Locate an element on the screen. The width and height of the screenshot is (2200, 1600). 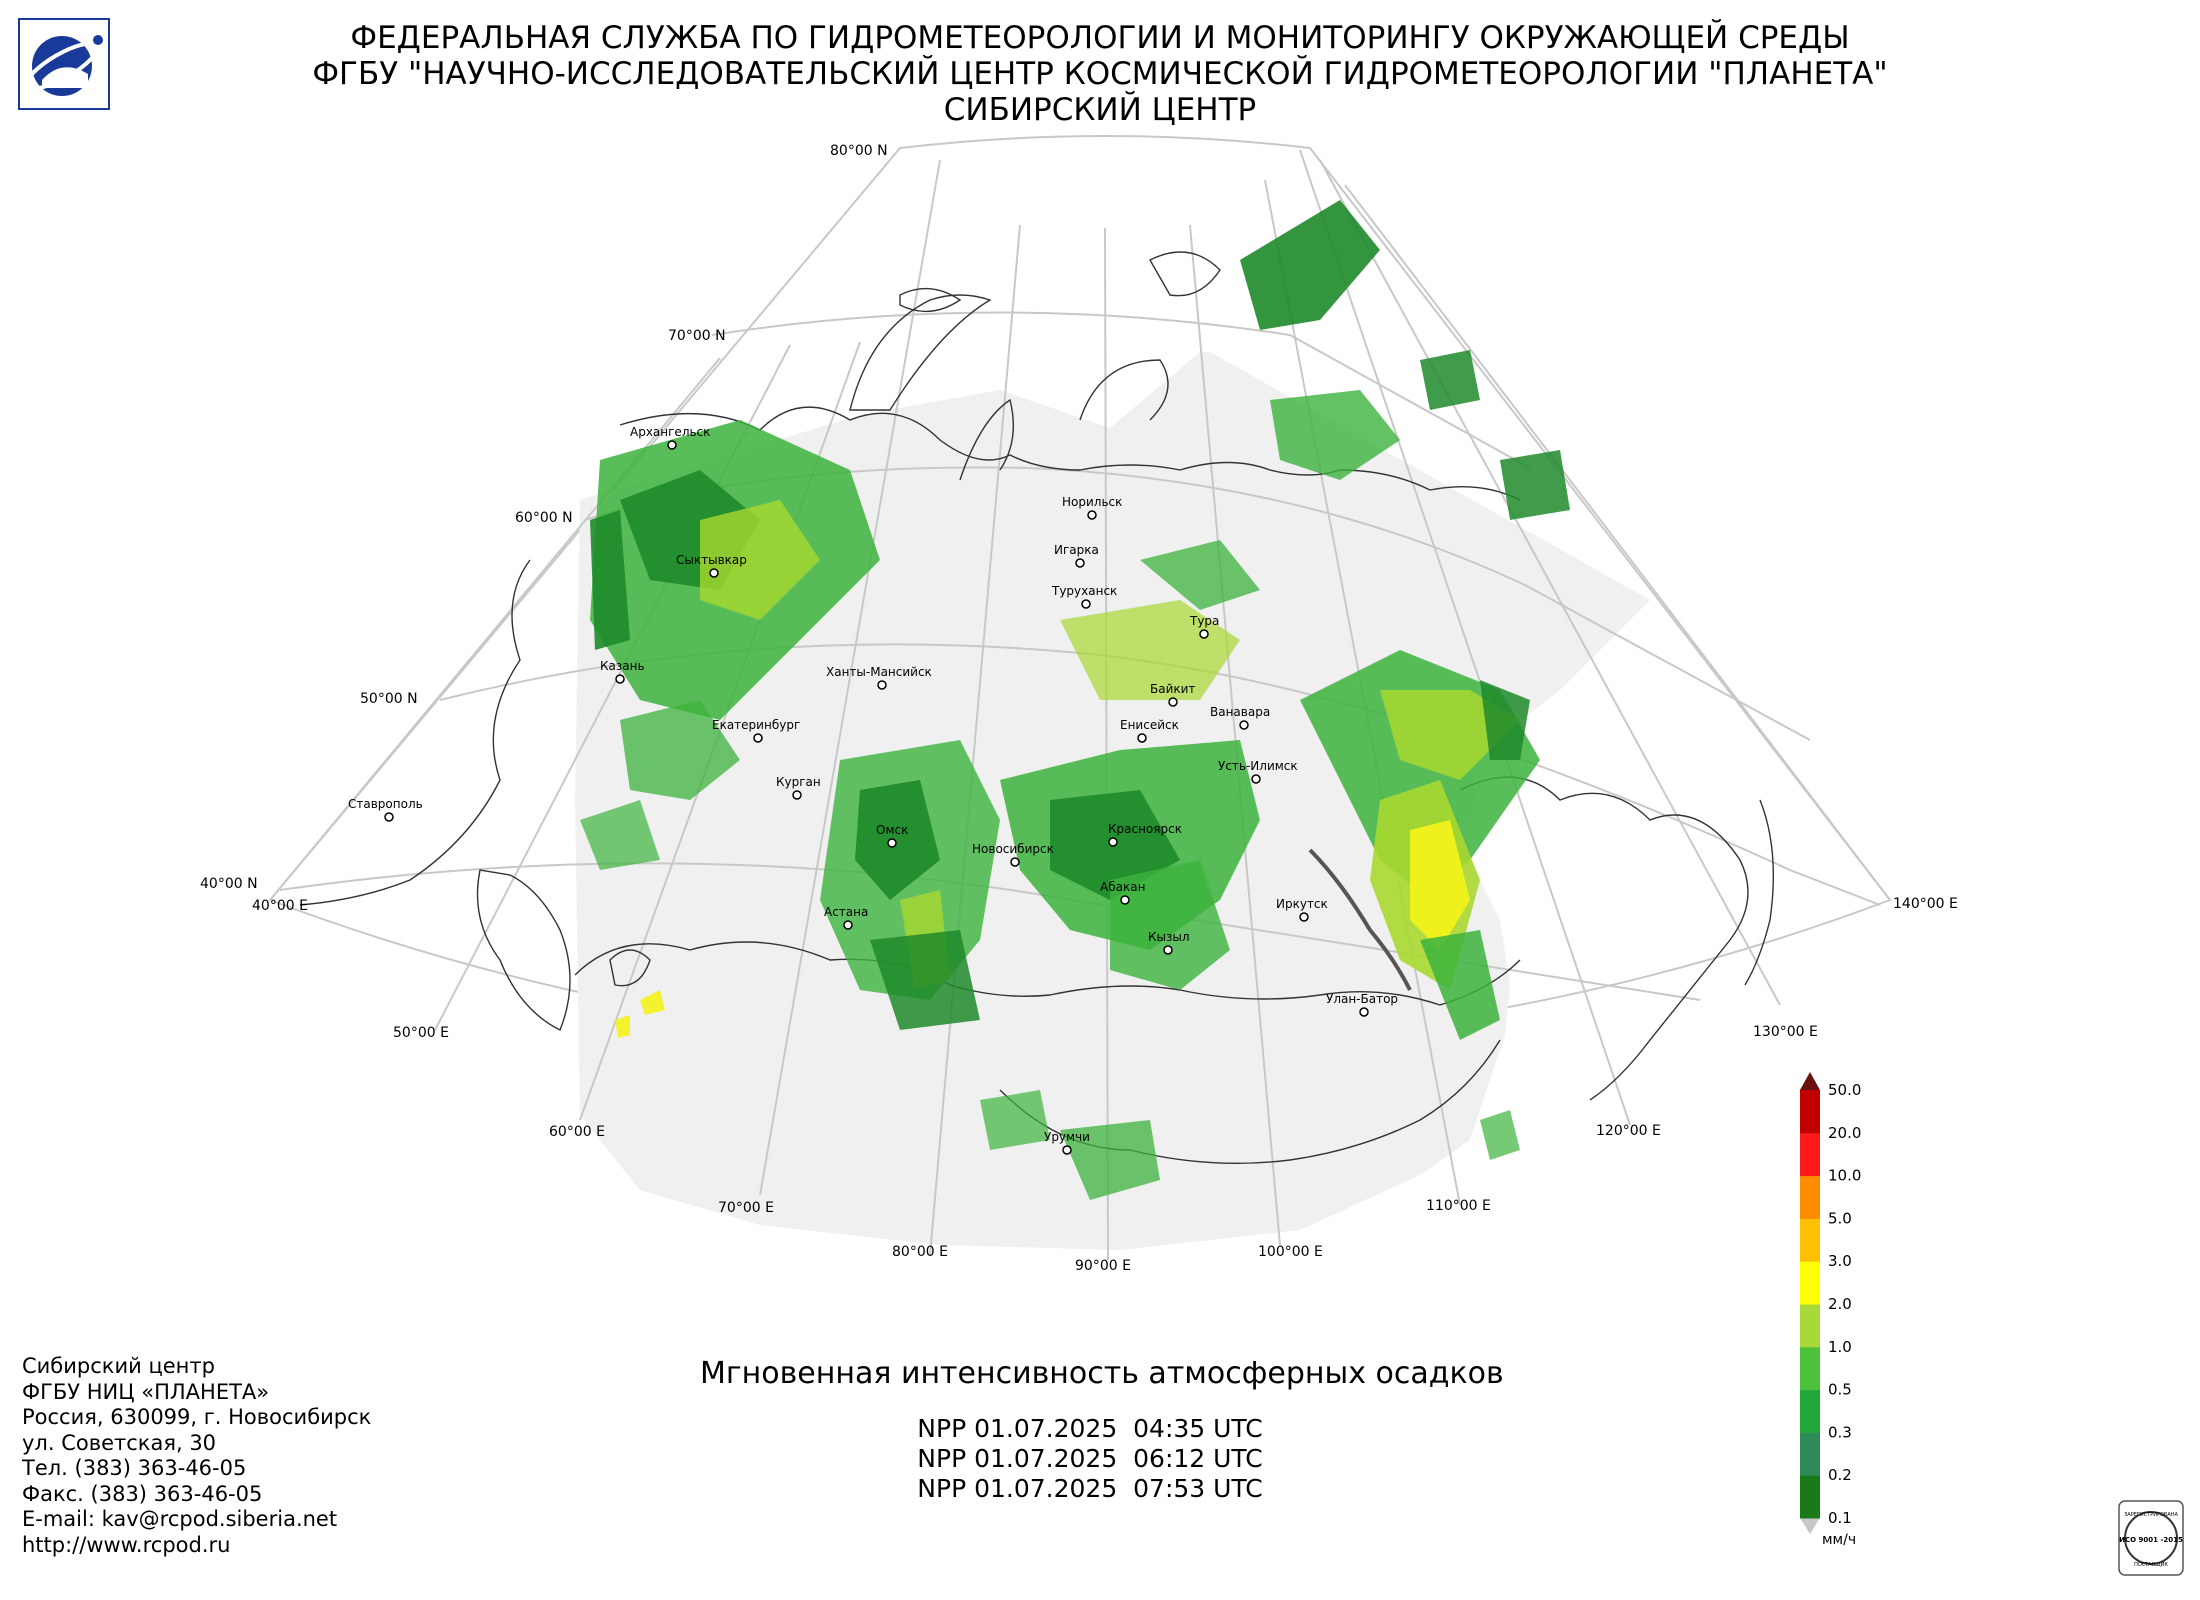
header-line-3: СИБИРСКИЙ ЦЕНТР is located at coordinates (1100, 110).